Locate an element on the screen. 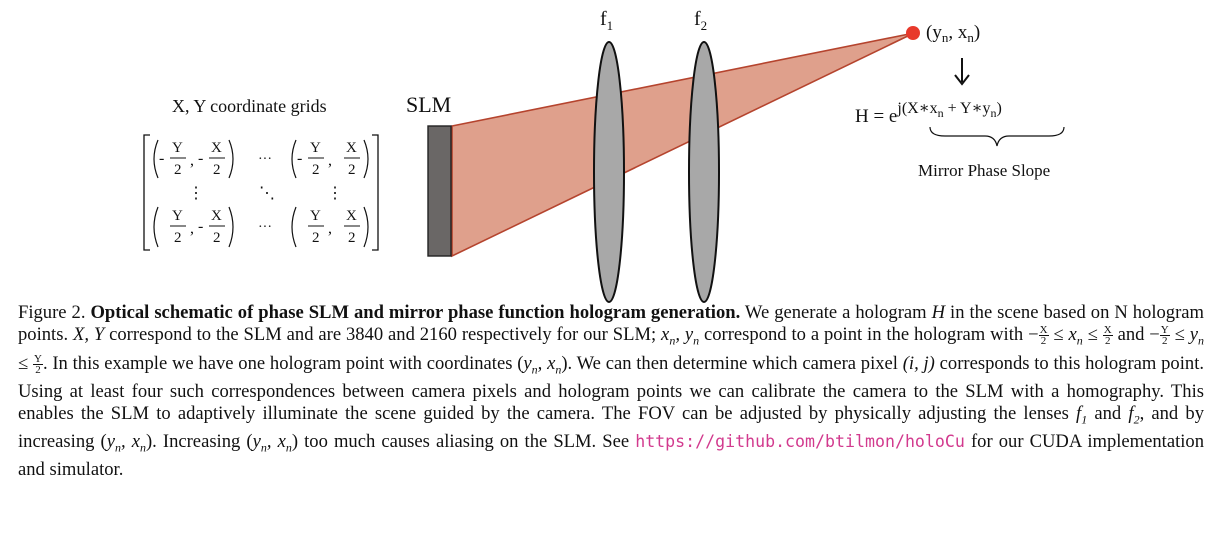 The height and width of the screenshot is (539, 1219). matrix-left-bracket is located at coordinates (146, 192).